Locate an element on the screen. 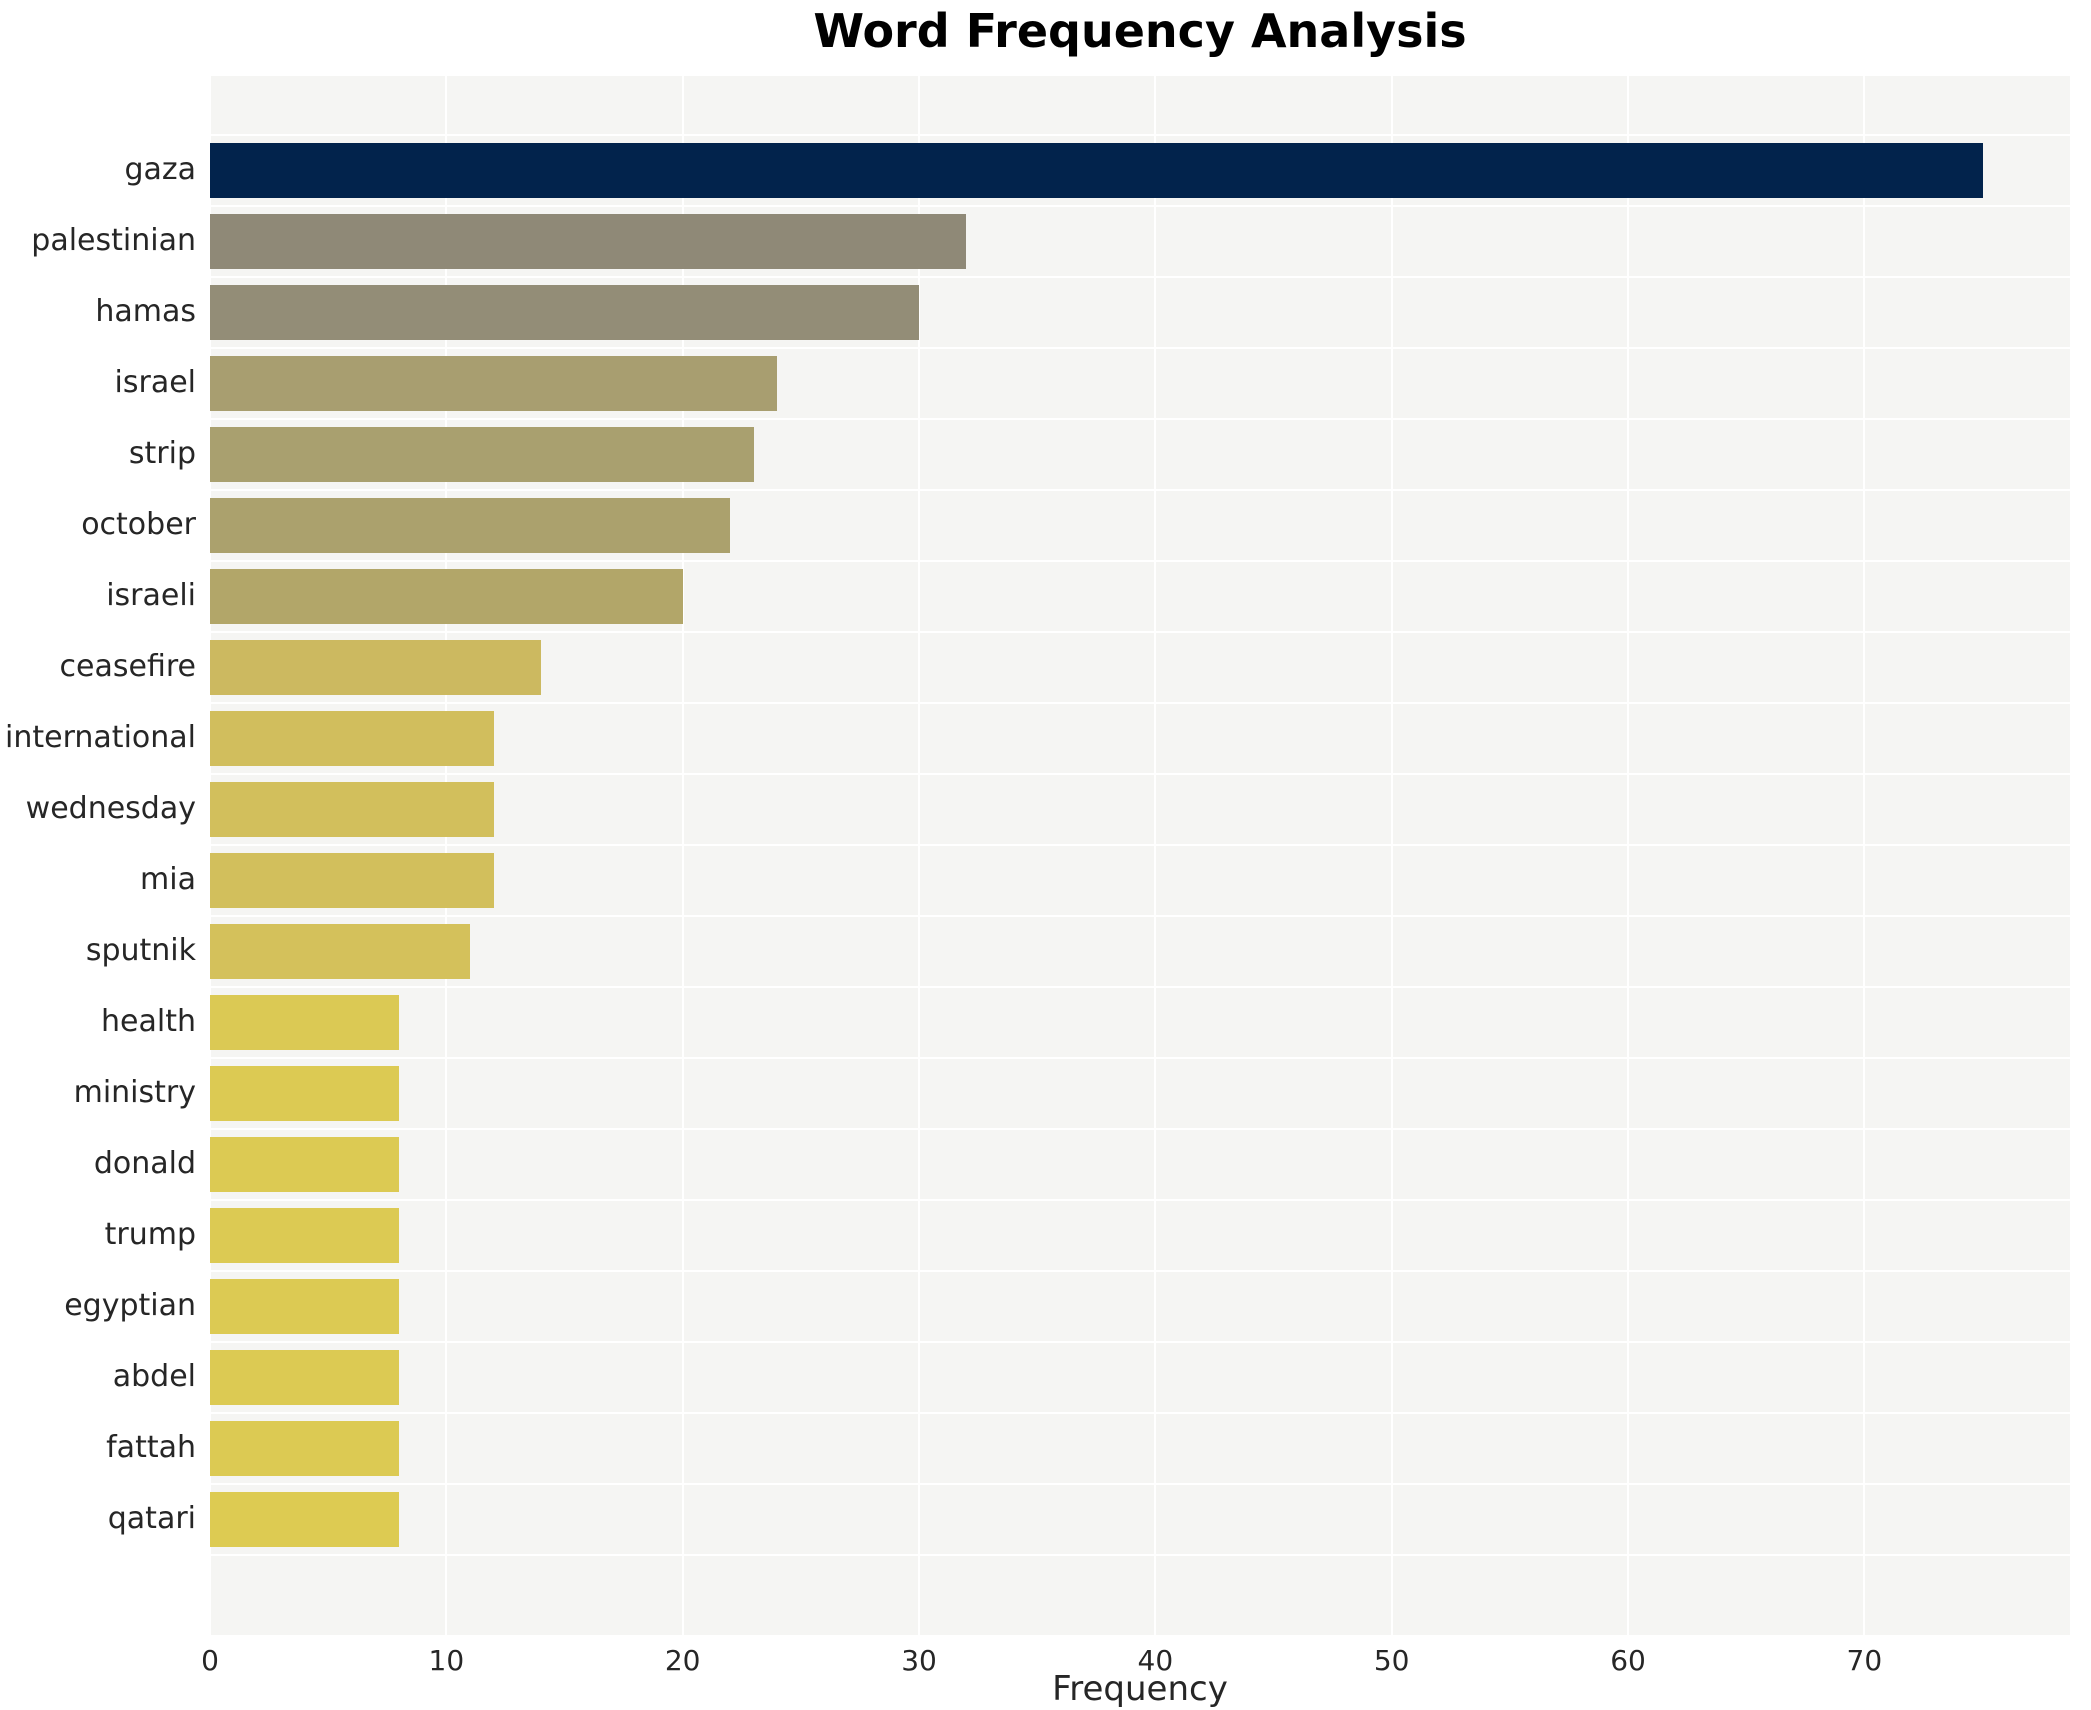 This screenshot has height=1710, width=2091. y-tick-label-qatari: qatari is located at coordinates (151, 1518).